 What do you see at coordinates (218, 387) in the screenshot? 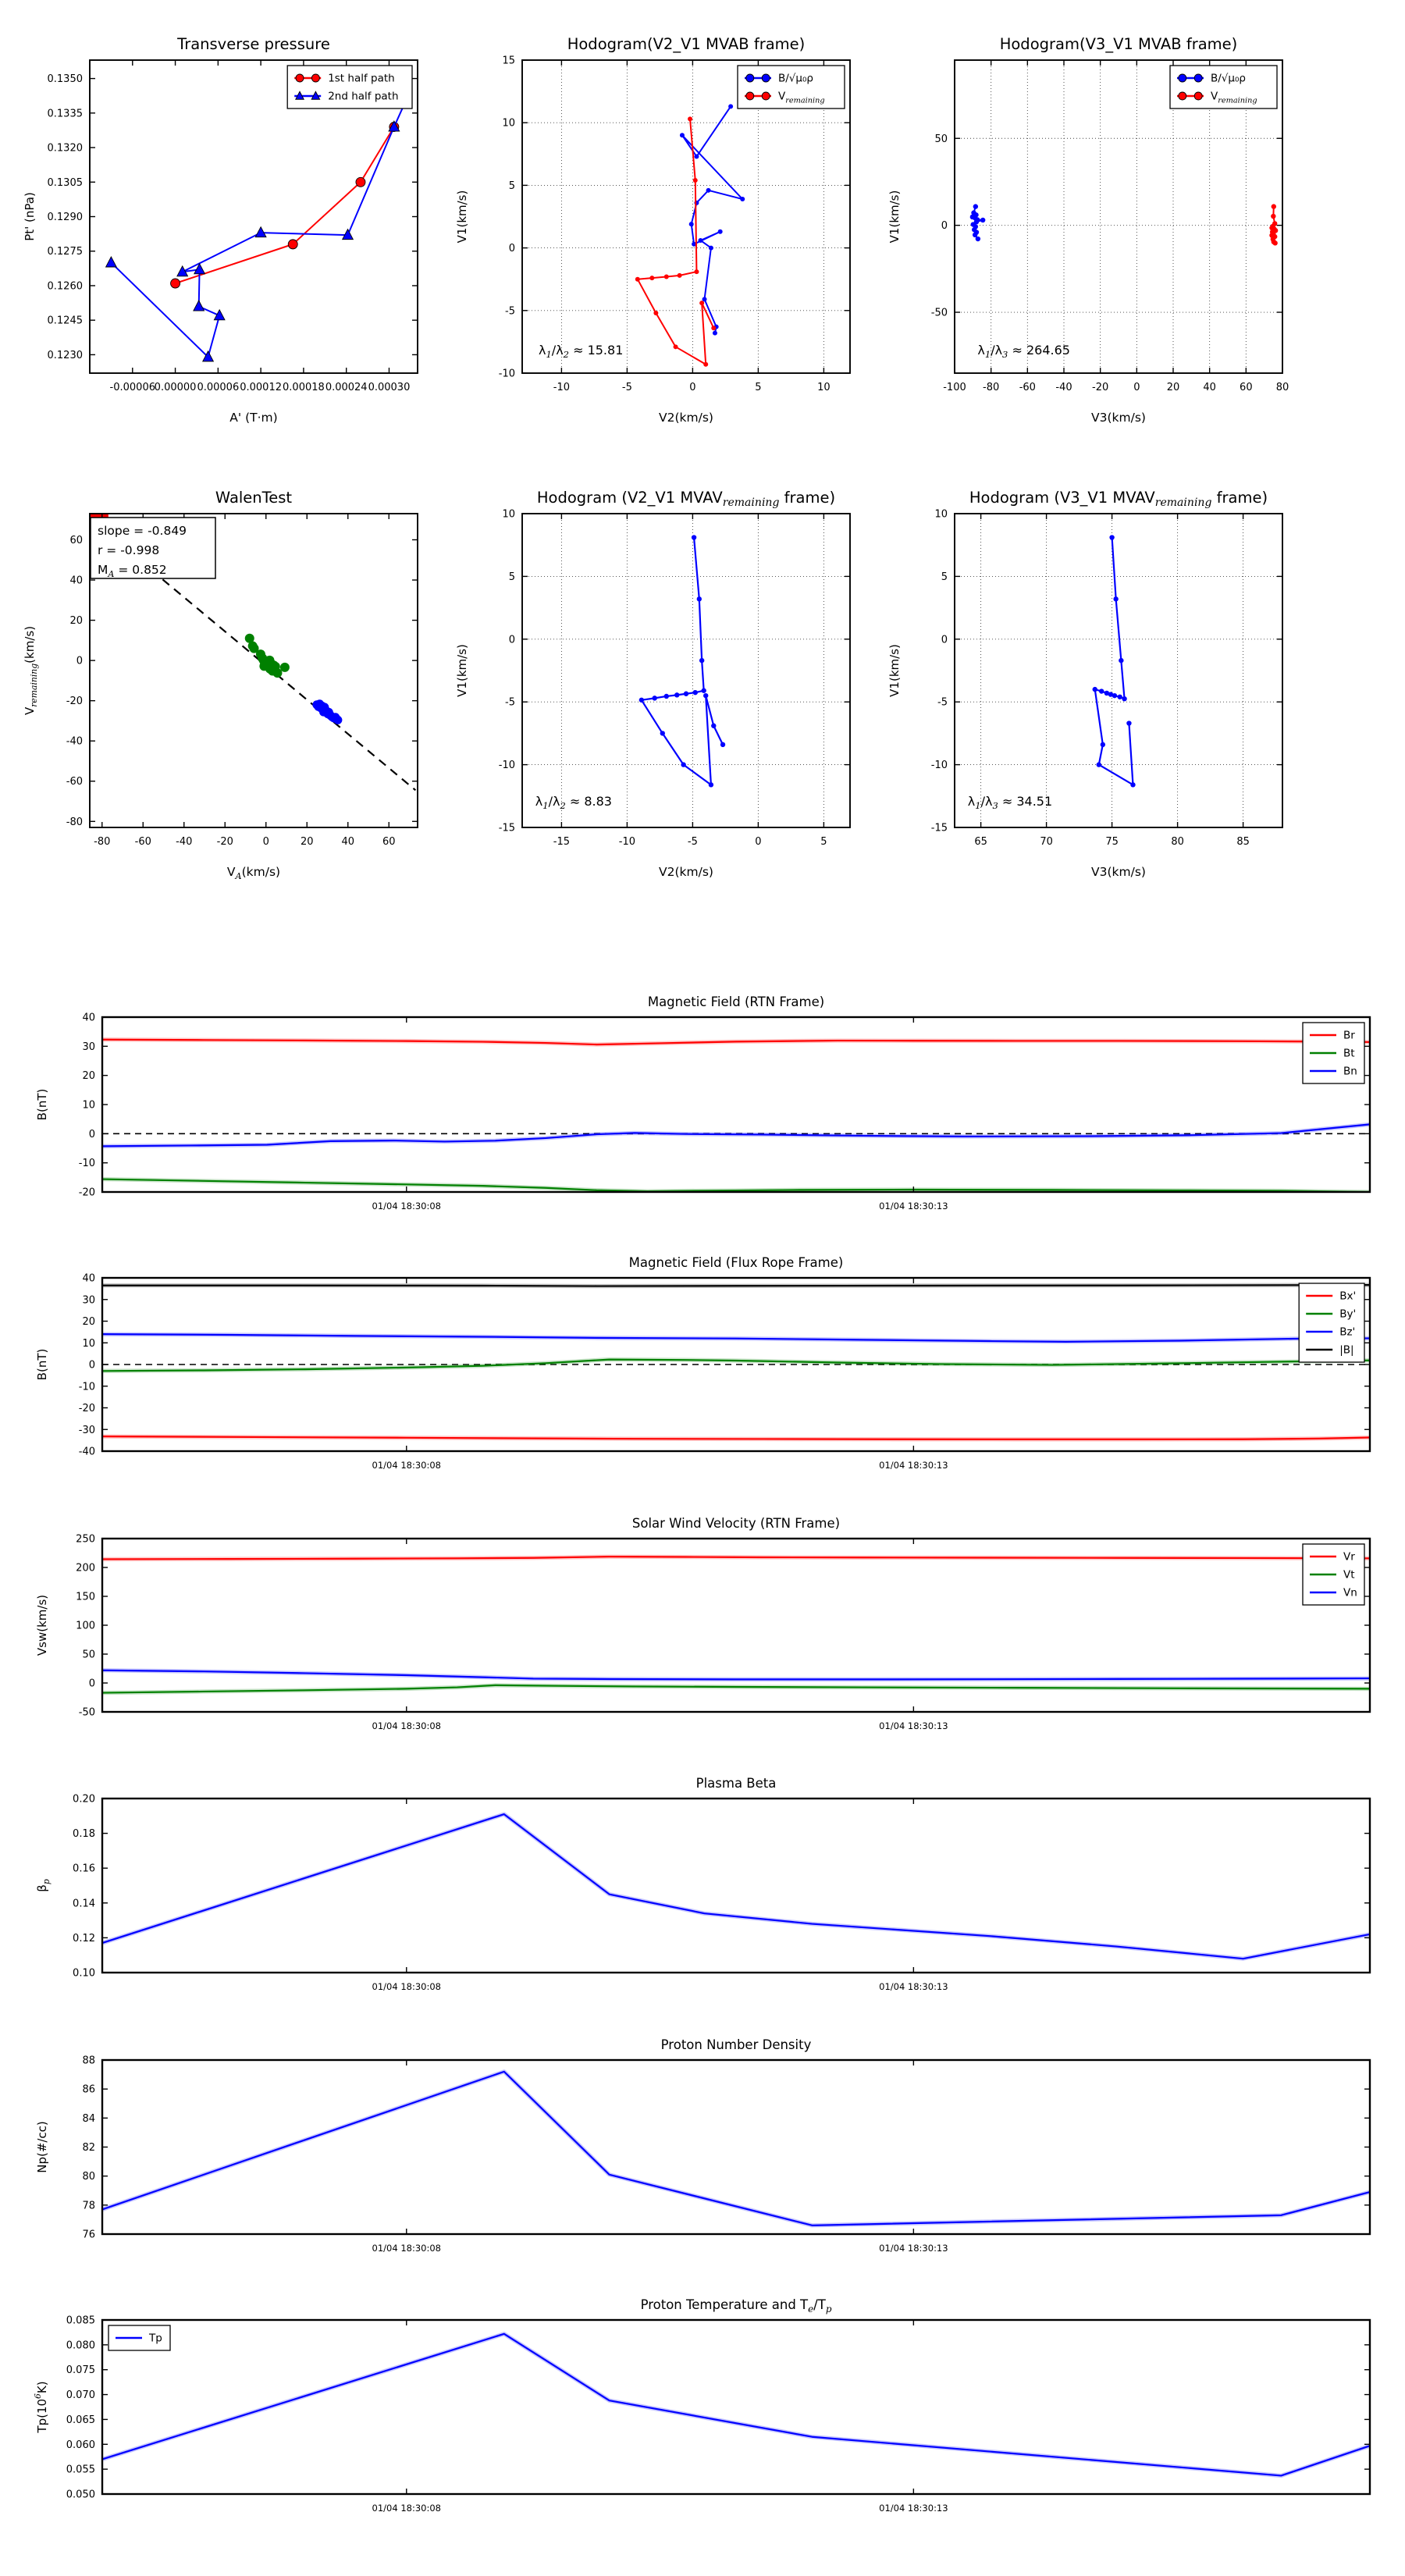
I see `x-tick-label: 0.00006` at bounding box center [218, 387].